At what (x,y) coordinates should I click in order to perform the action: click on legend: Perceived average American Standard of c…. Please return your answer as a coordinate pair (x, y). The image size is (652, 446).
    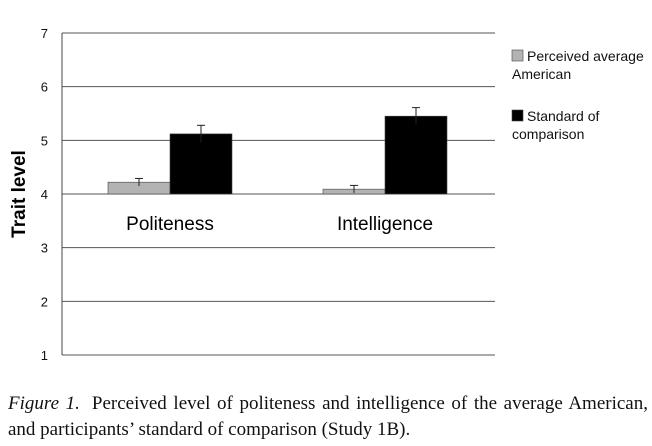
    Looking at the image, I should click on (577, 95).